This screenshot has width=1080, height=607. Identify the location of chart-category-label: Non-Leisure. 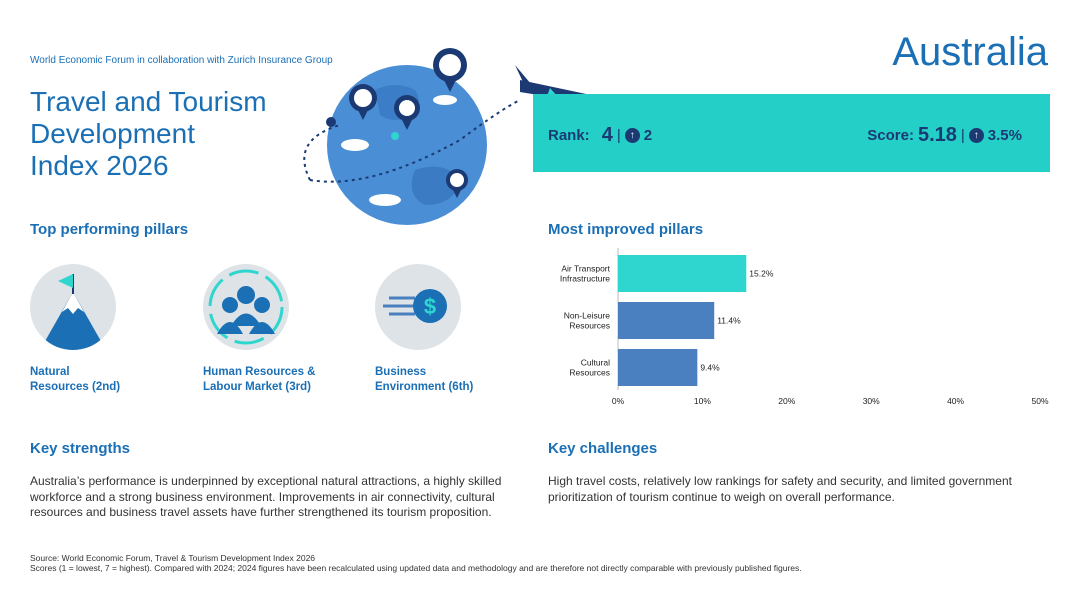
(587, 316).